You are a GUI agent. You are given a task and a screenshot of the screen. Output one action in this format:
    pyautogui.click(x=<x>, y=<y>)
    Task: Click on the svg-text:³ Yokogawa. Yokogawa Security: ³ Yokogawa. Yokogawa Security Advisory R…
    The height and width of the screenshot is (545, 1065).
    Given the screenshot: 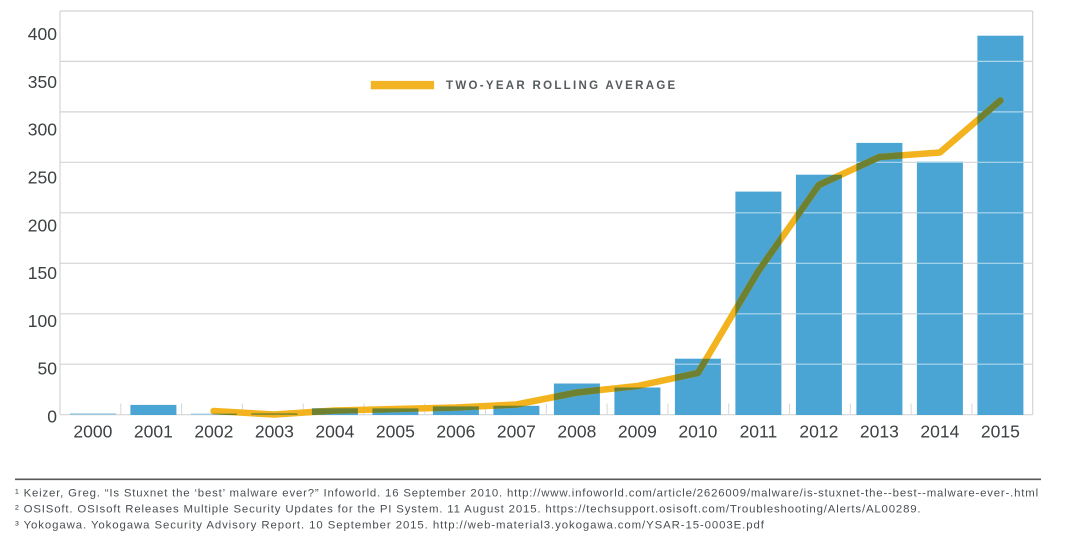 What is the action you would take?
    pyautogui.click(x=390, y=526)
    